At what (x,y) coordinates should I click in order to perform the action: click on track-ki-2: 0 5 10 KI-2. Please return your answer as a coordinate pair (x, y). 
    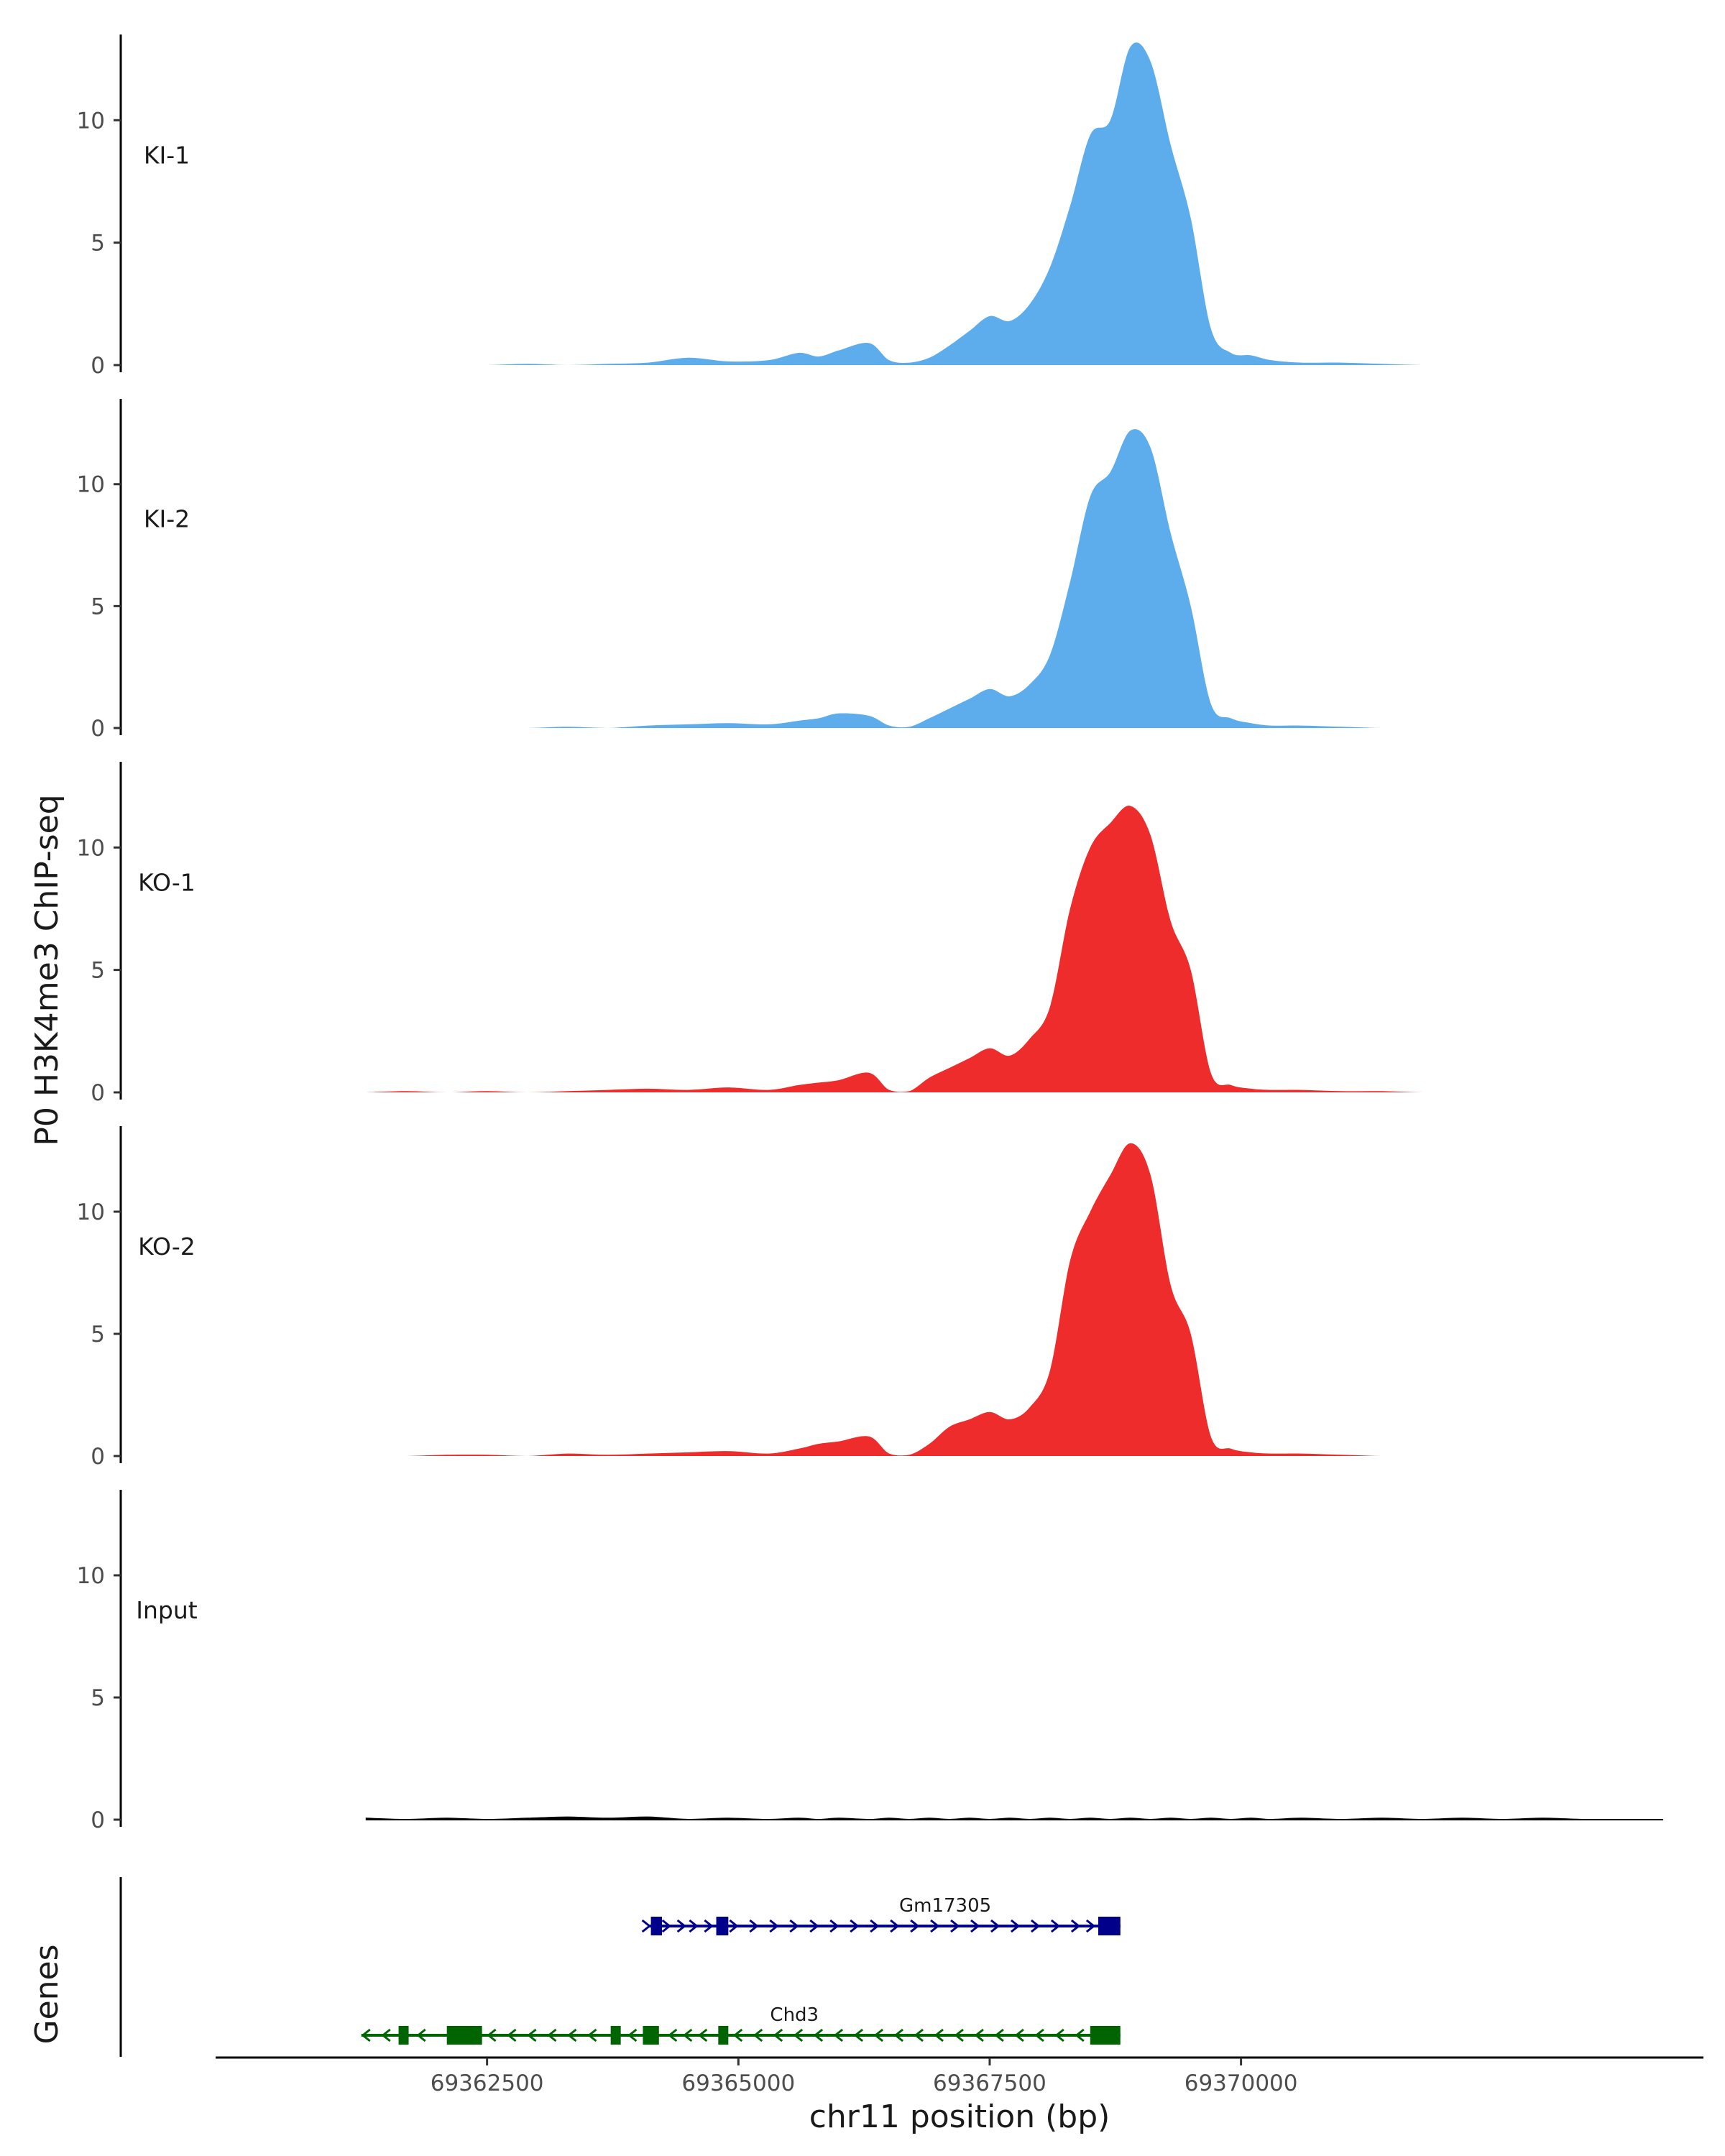
    Looking at the image, I should click on (870, 570).